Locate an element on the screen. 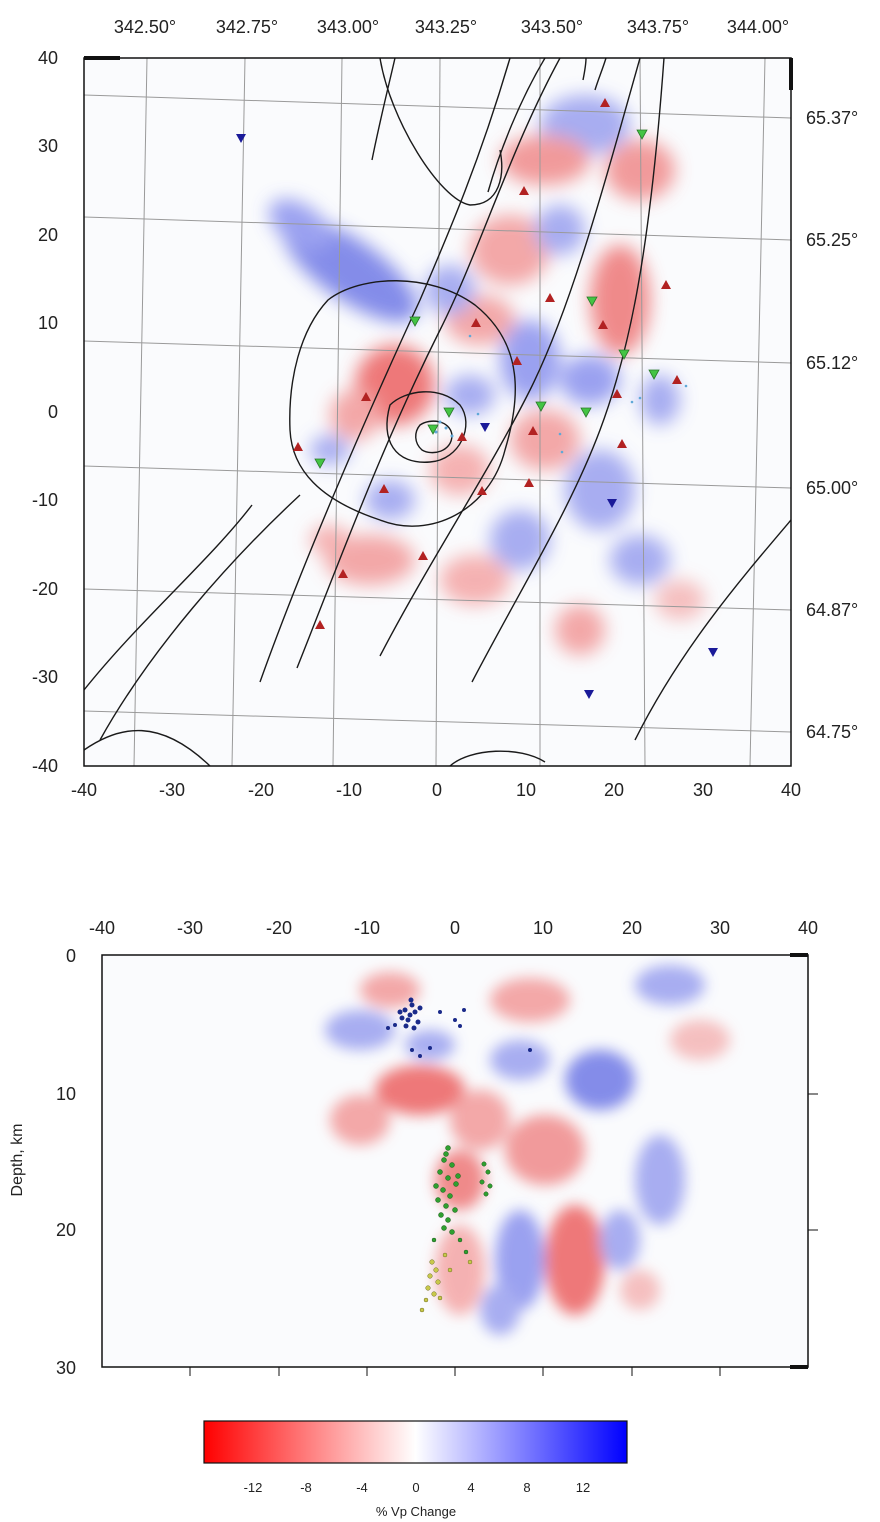 The image size is (880, 1522). map-x-tick: 20 is located at coordinates (614, 790).